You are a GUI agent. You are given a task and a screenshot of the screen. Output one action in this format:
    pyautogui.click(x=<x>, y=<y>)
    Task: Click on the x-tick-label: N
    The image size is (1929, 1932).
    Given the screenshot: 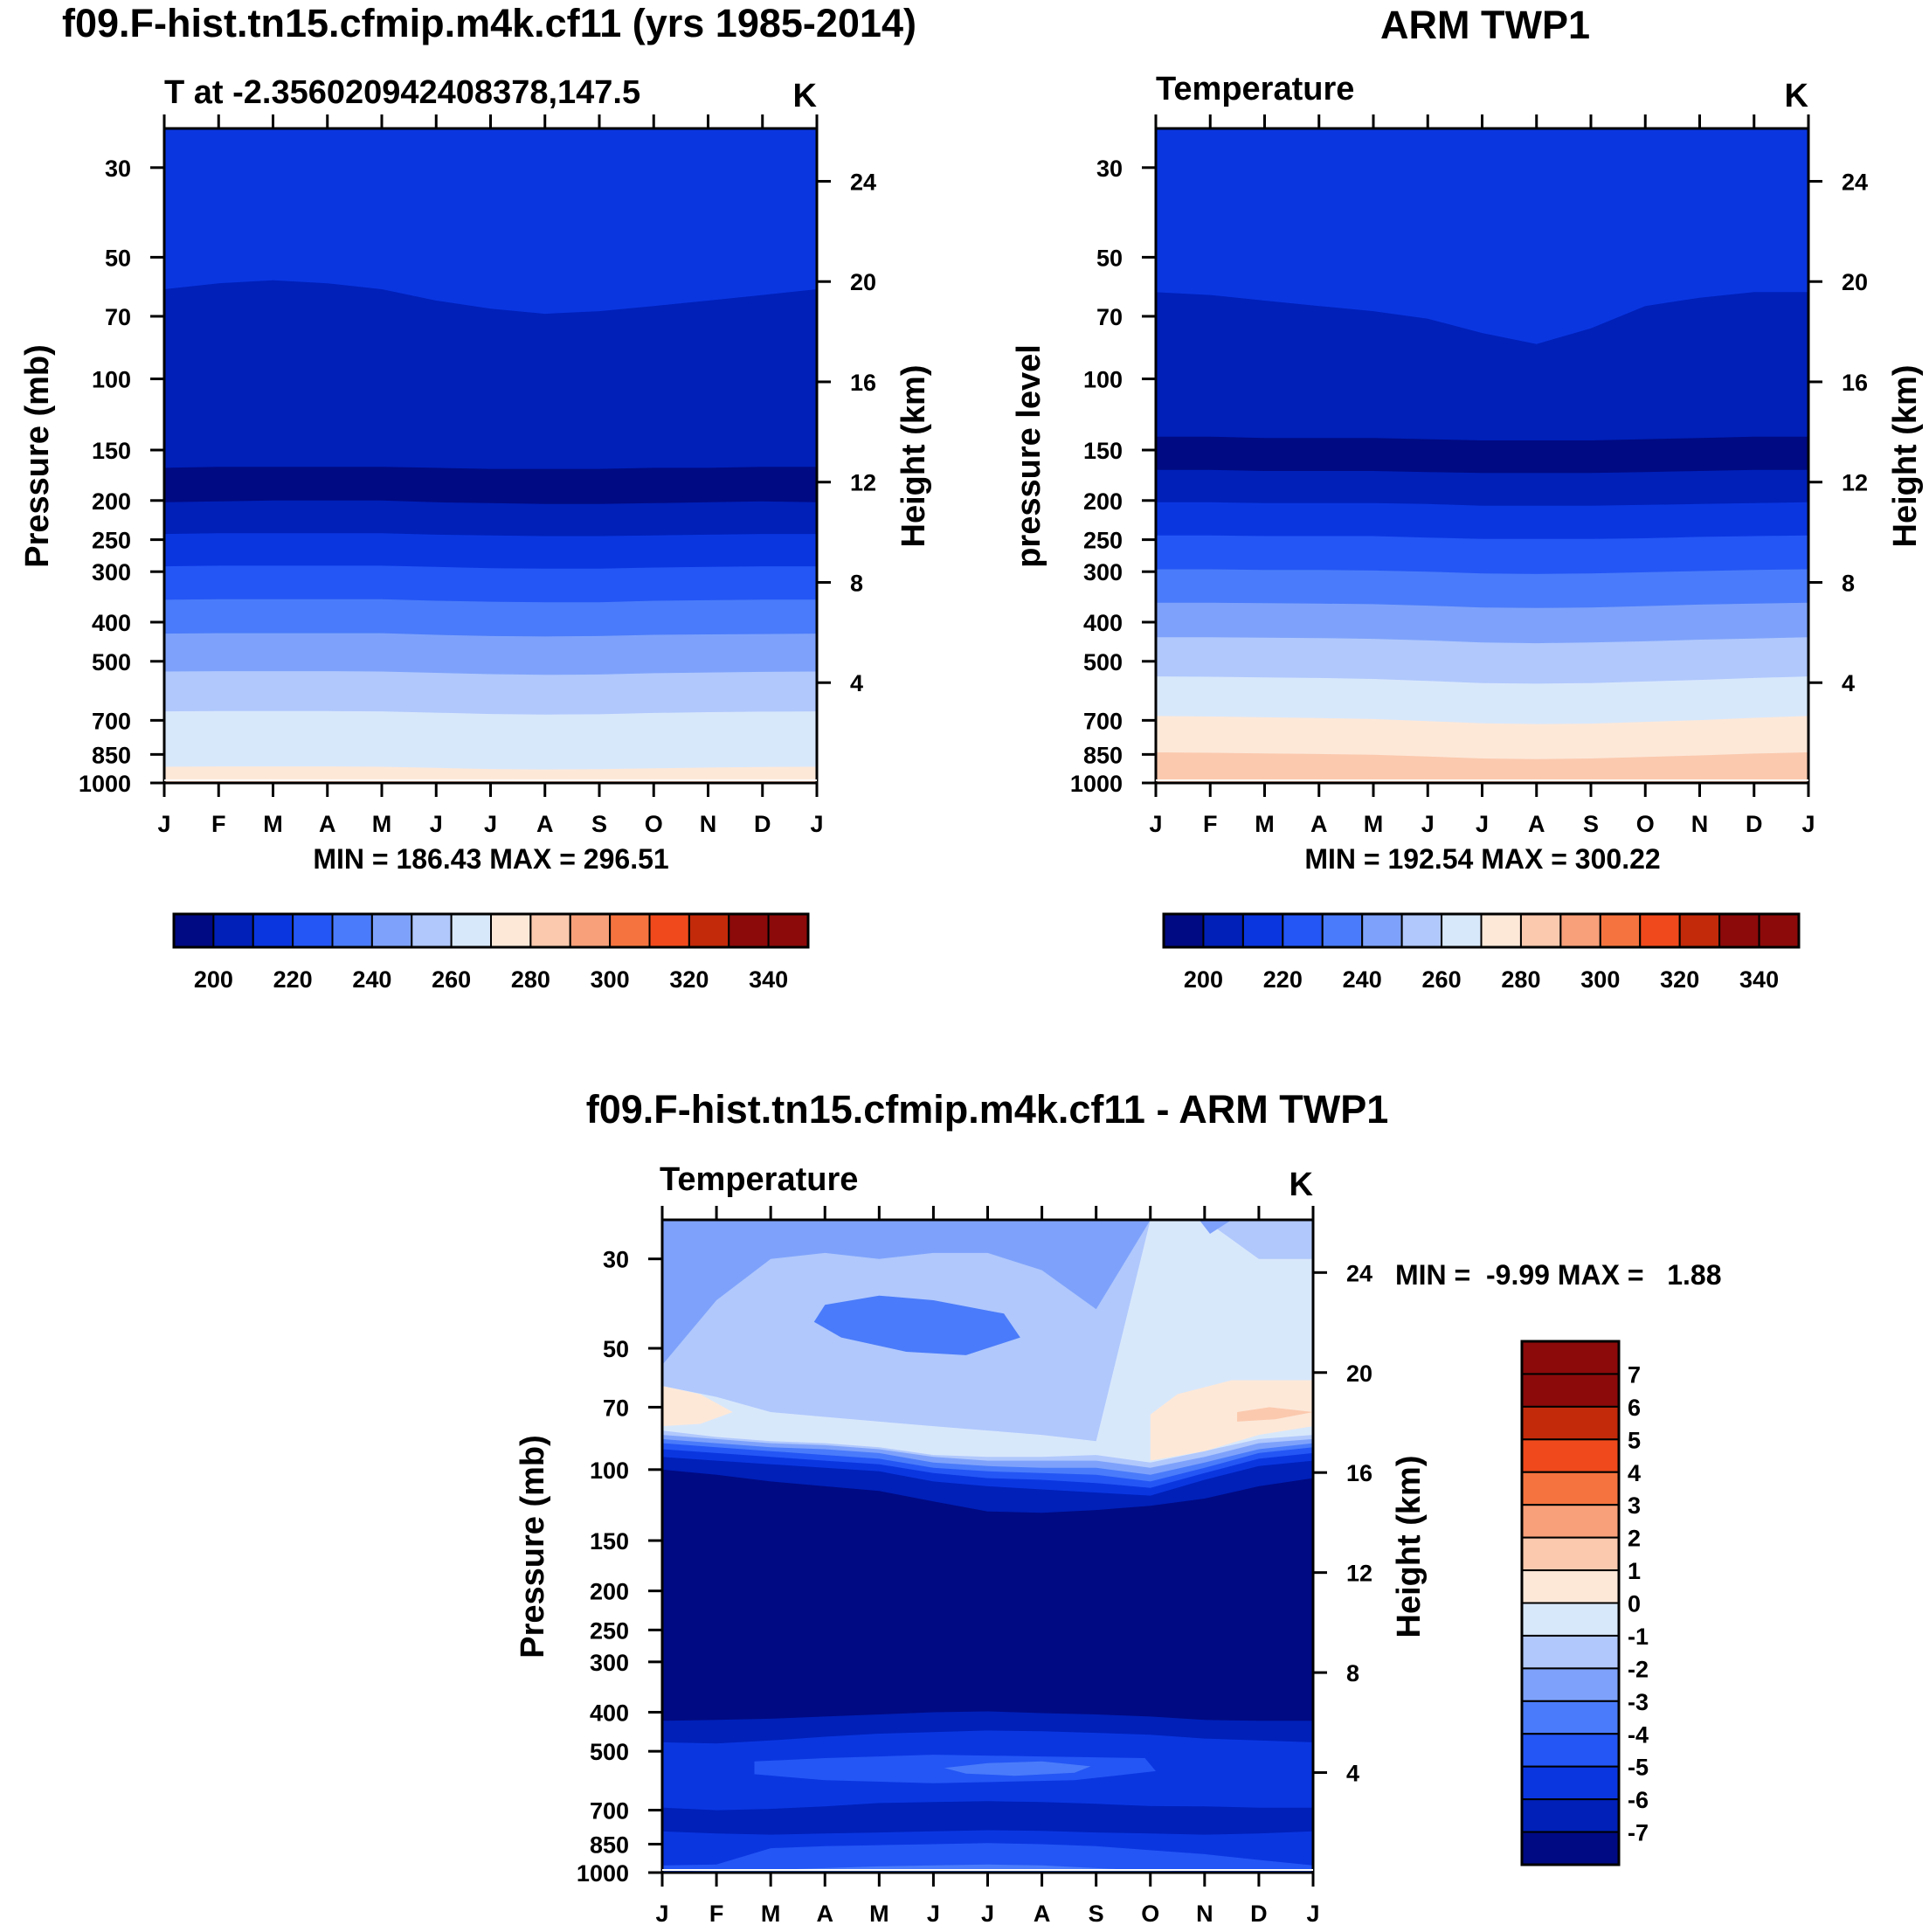 What is the action you would take?
    pyautogui.click(x=1700, y=824)
    